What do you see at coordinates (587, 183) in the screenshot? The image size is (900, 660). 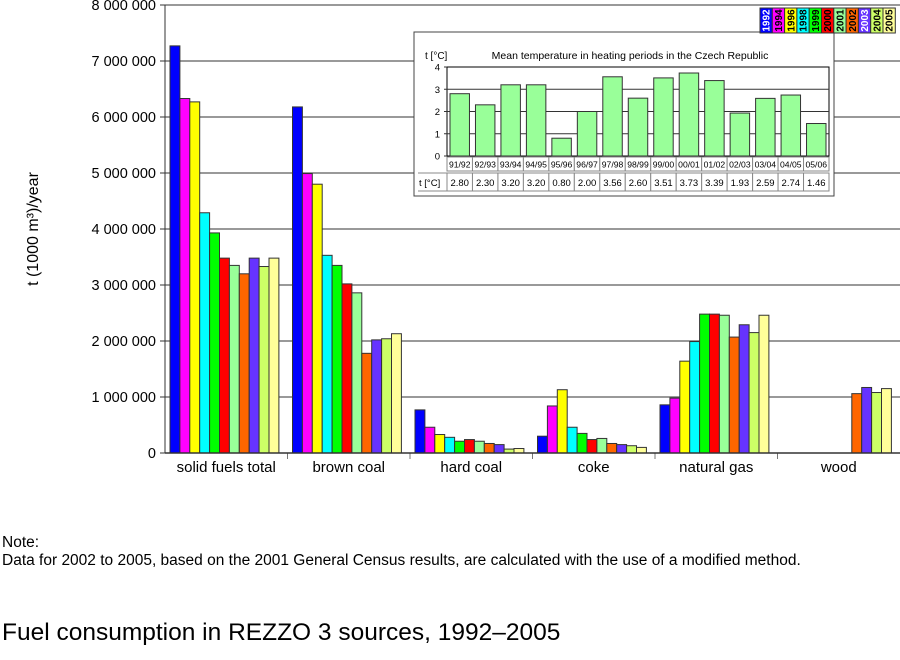 I see `inset-value-label: 2.00` at bounding box center [587, 183].